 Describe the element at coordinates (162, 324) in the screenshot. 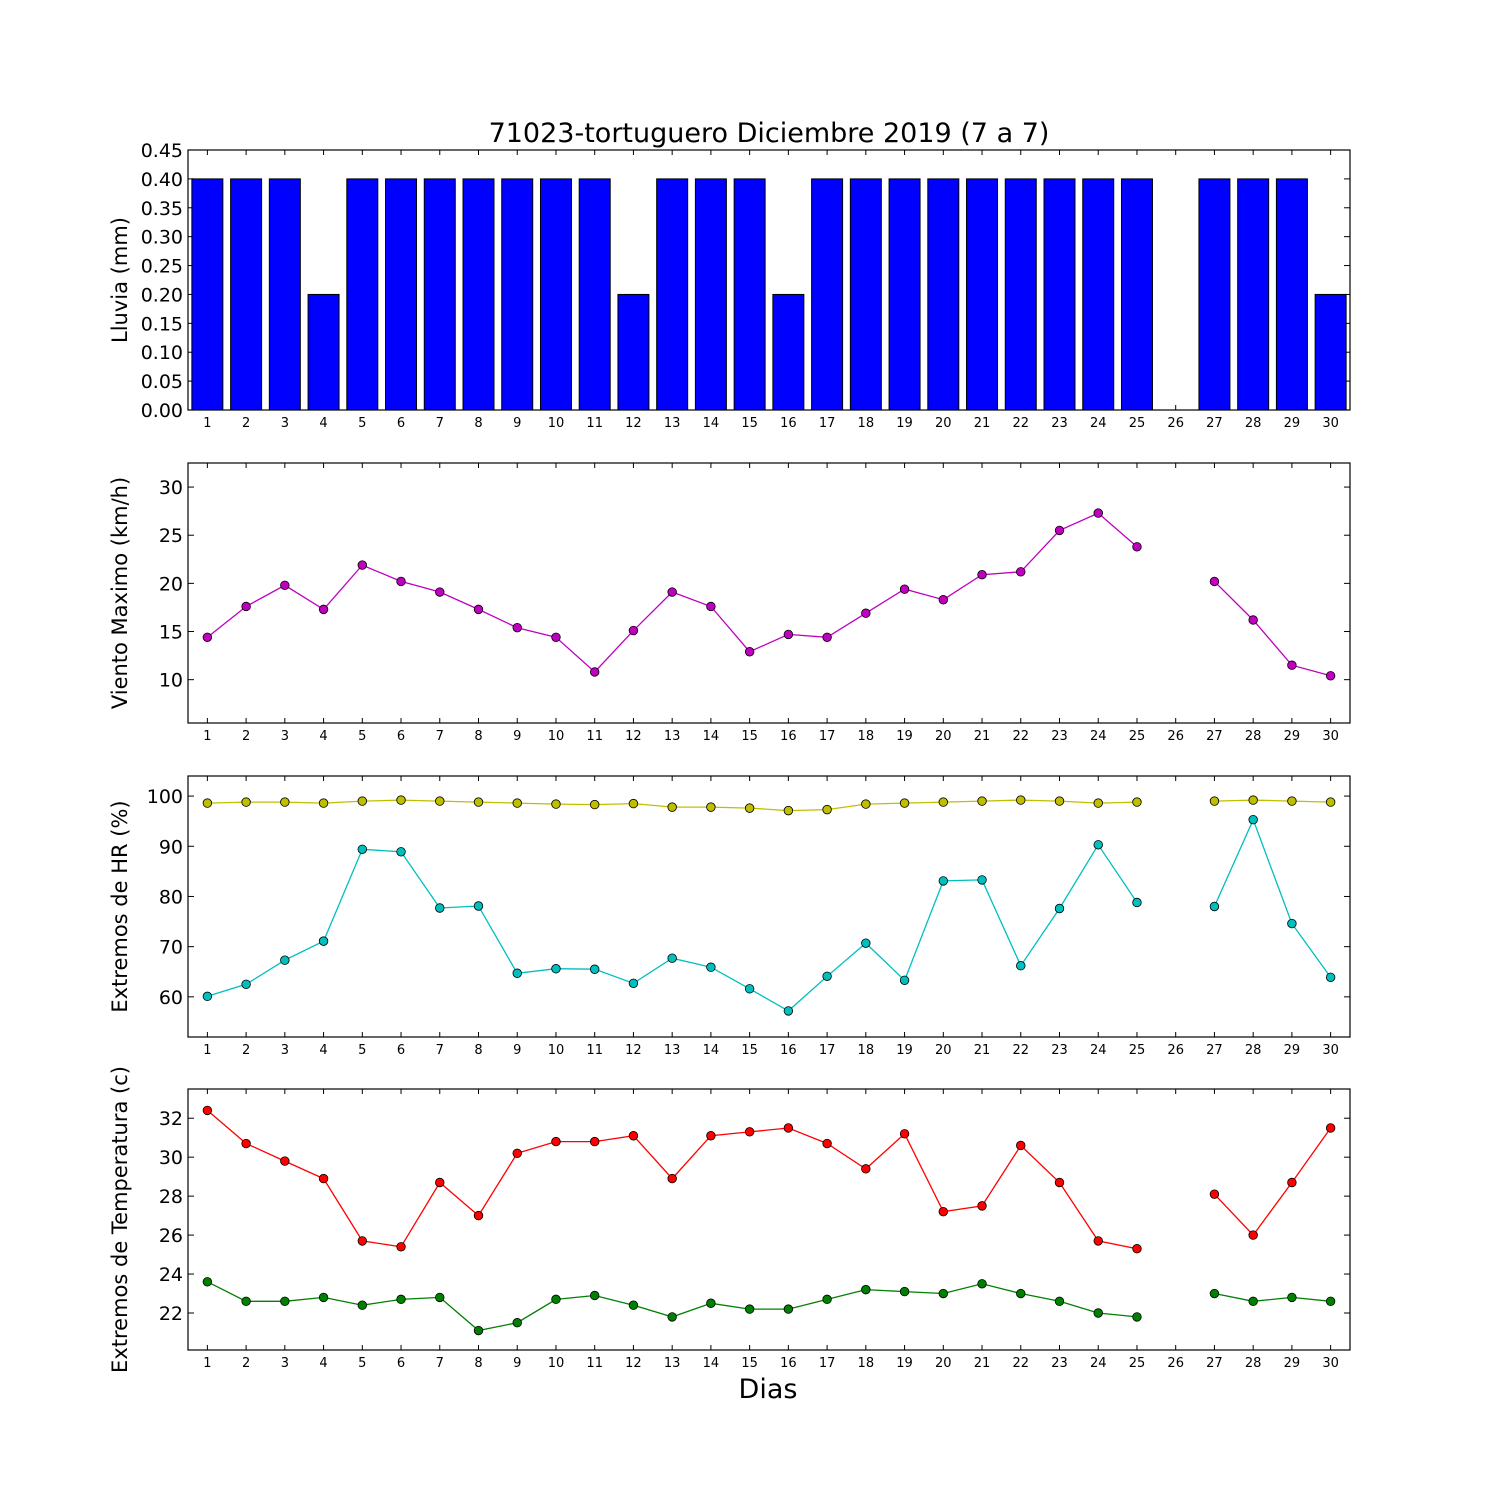

I see `y-tick-label: 0.15` at that location.